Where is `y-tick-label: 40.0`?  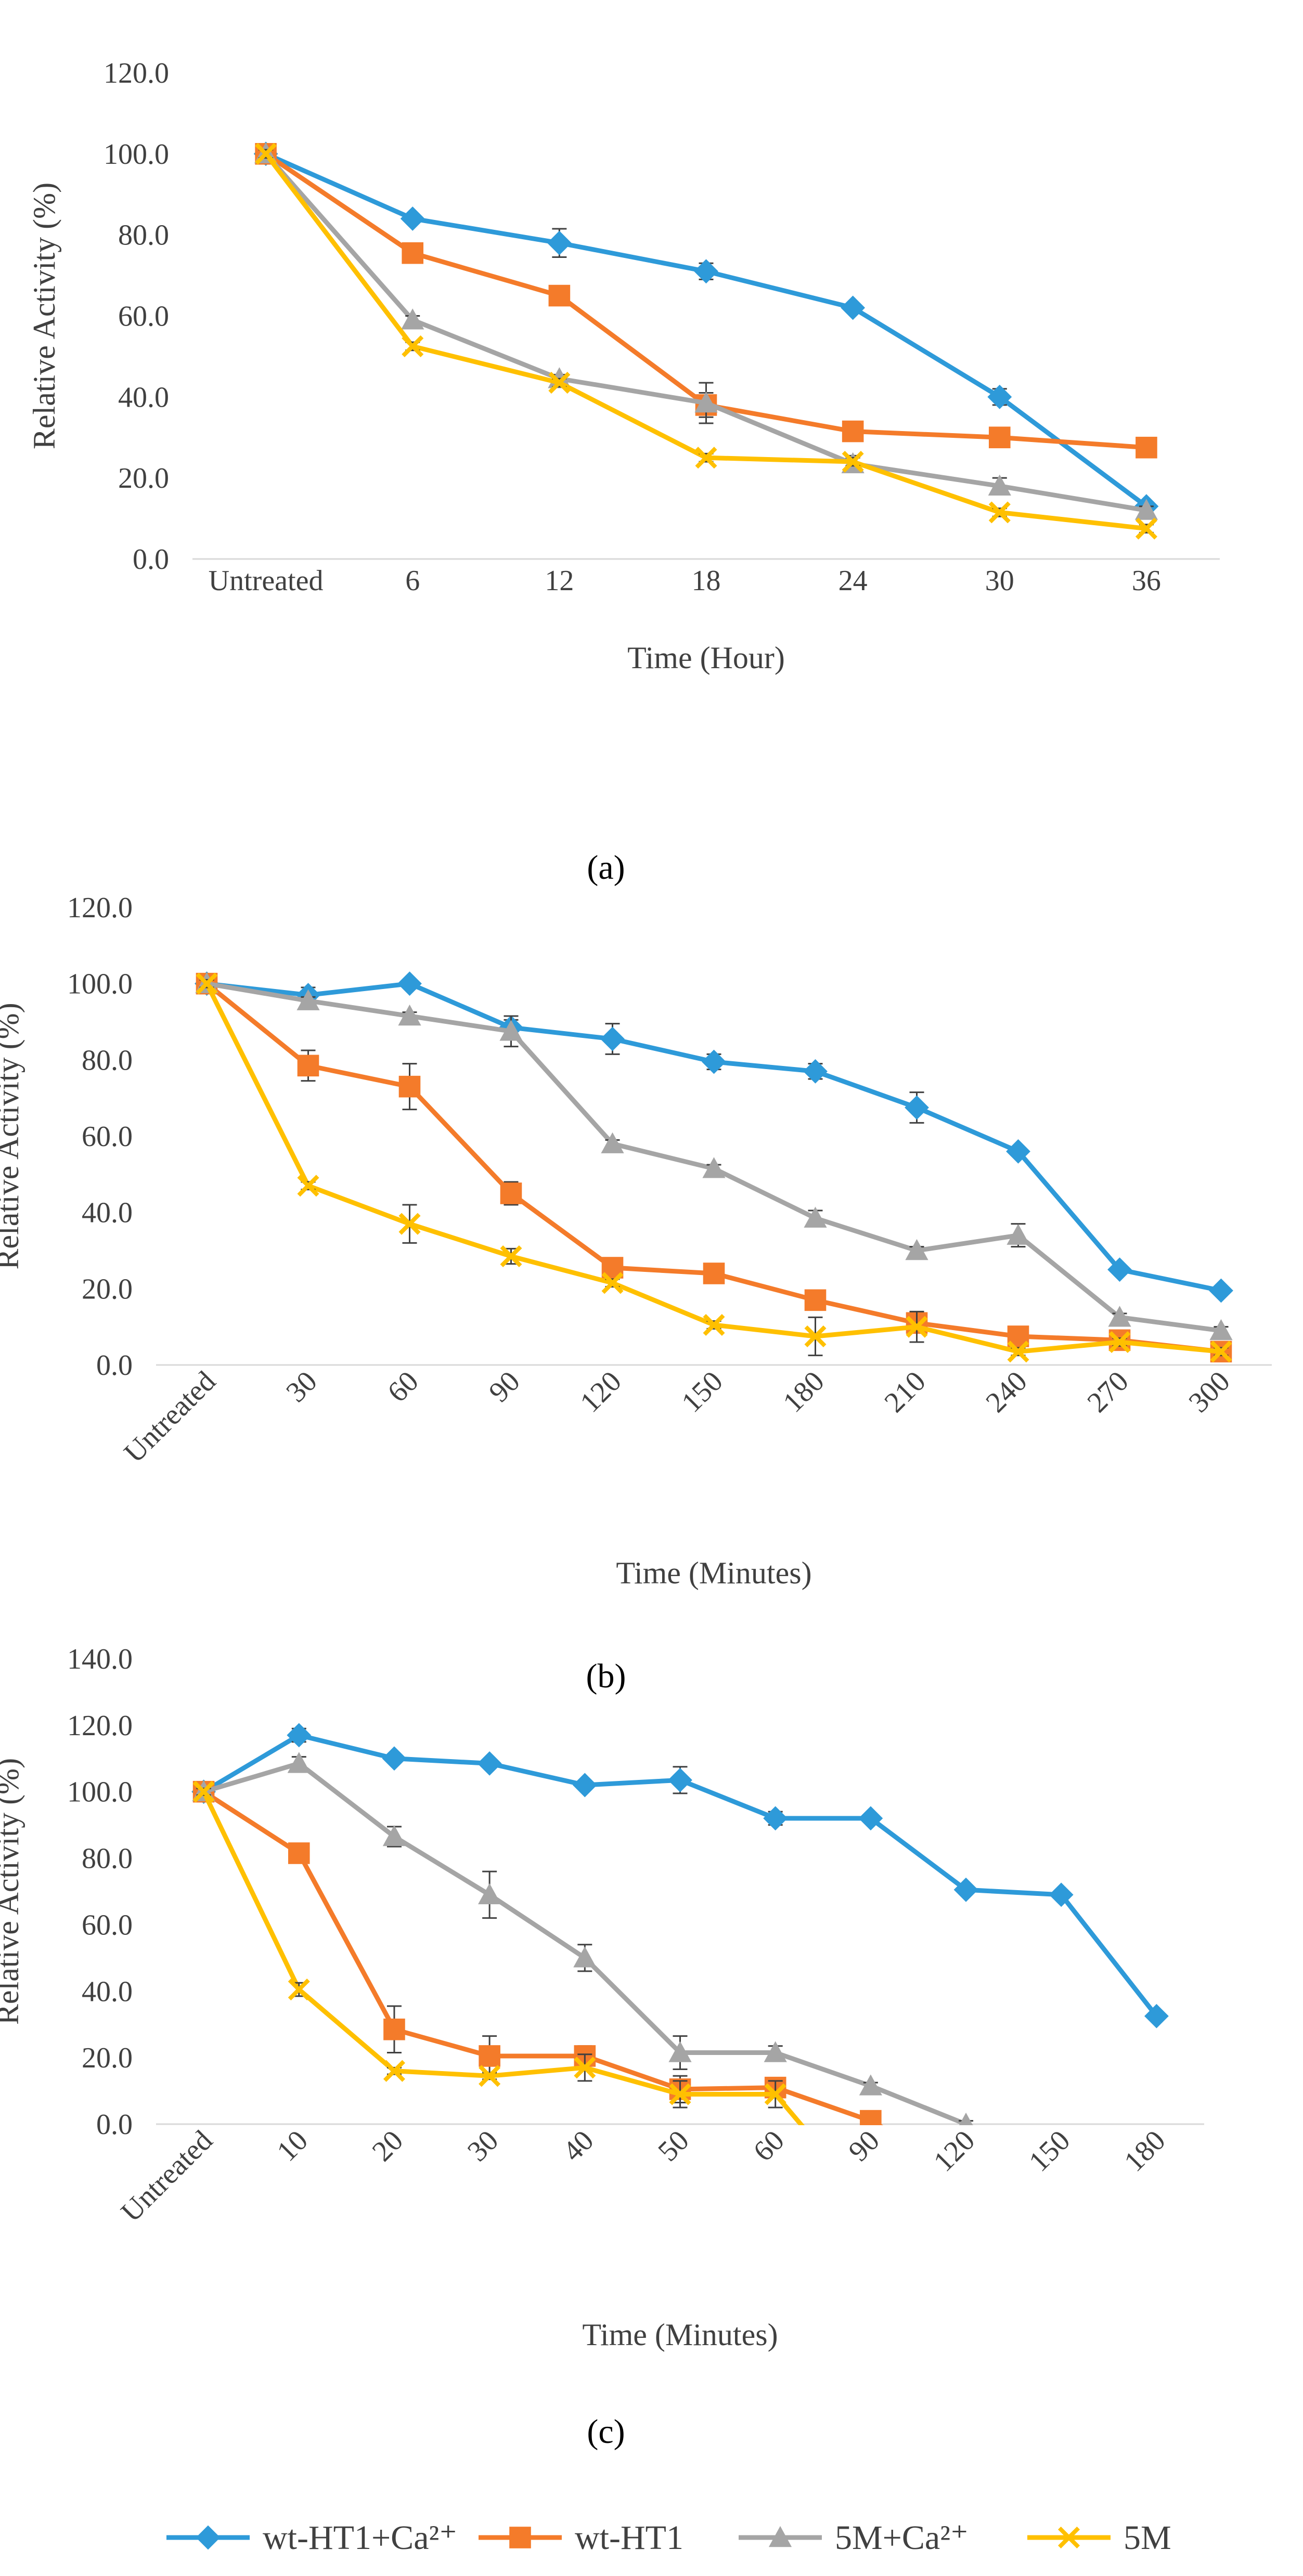
y-tick-label: 40.0 is located at coordinates (107, 1991).